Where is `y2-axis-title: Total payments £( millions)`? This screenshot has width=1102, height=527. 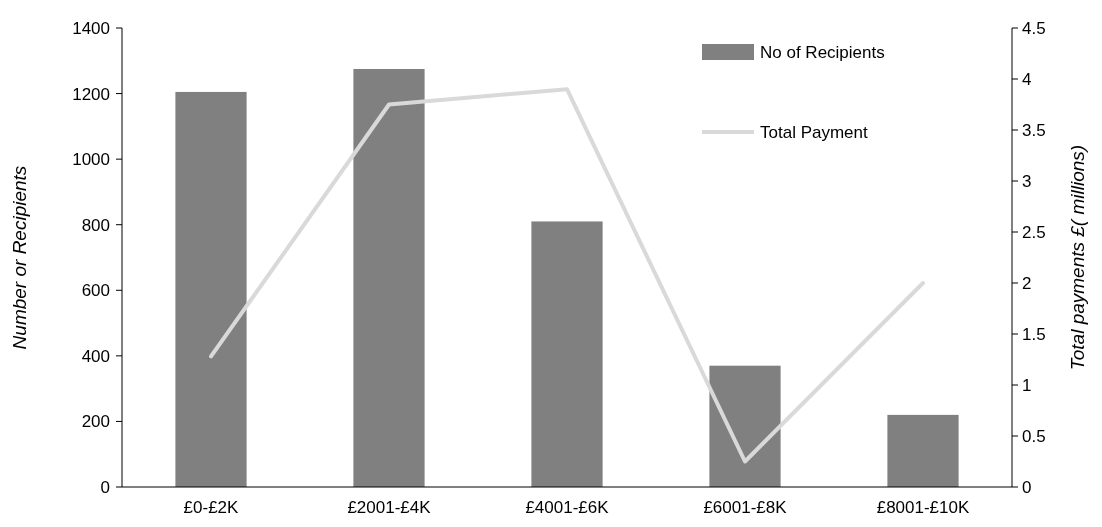
y2-axis-title: Total payments £( millions) is located at coordinates (1077, 257).